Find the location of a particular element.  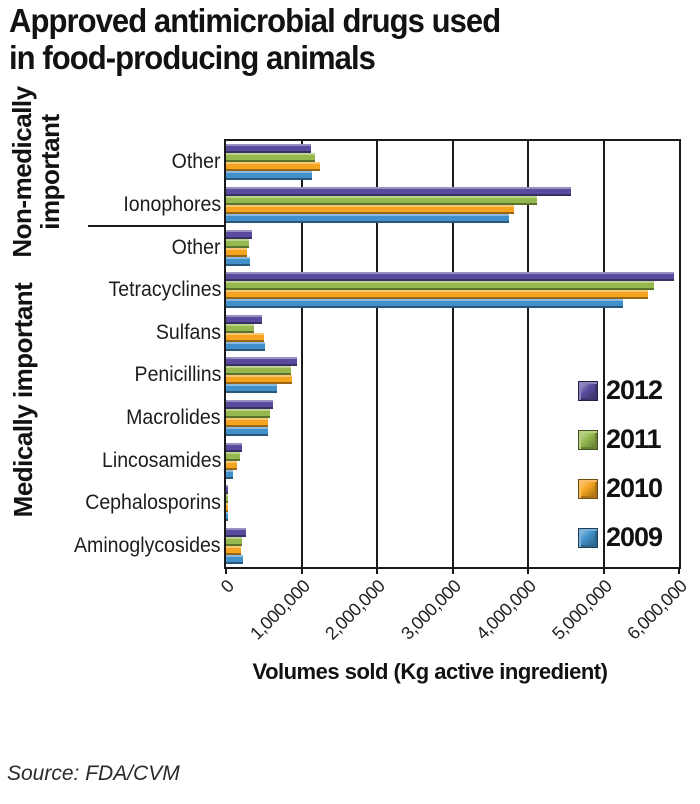

x-axis-title: Volumes sold (Kg active ingredient) is located at coordinates (430, 671).